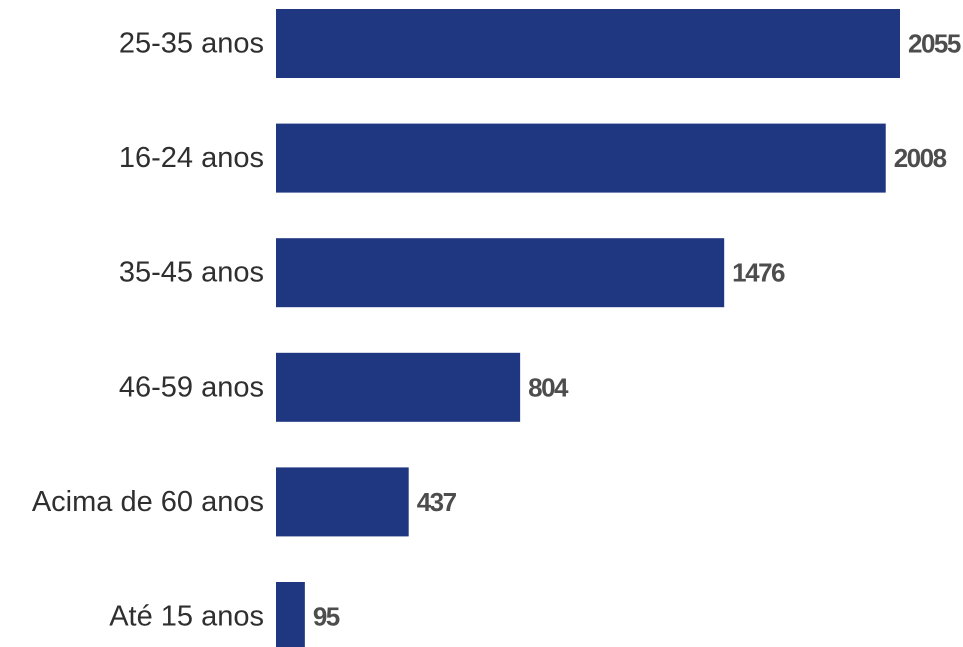  What do you see at coordinates (934, 44) in the screenshot?
I see `value-label: 2055` at bounding box center [934, 44].